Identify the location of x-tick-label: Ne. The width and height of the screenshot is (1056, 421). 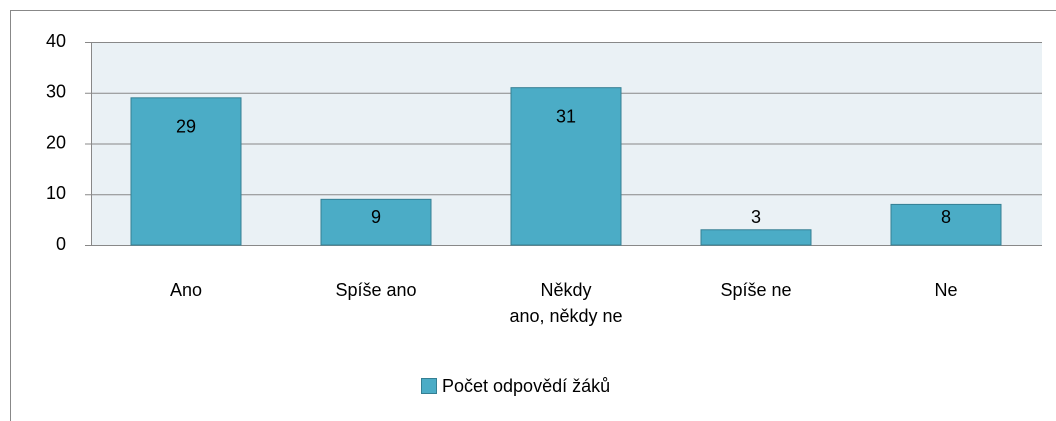
(946, 290).